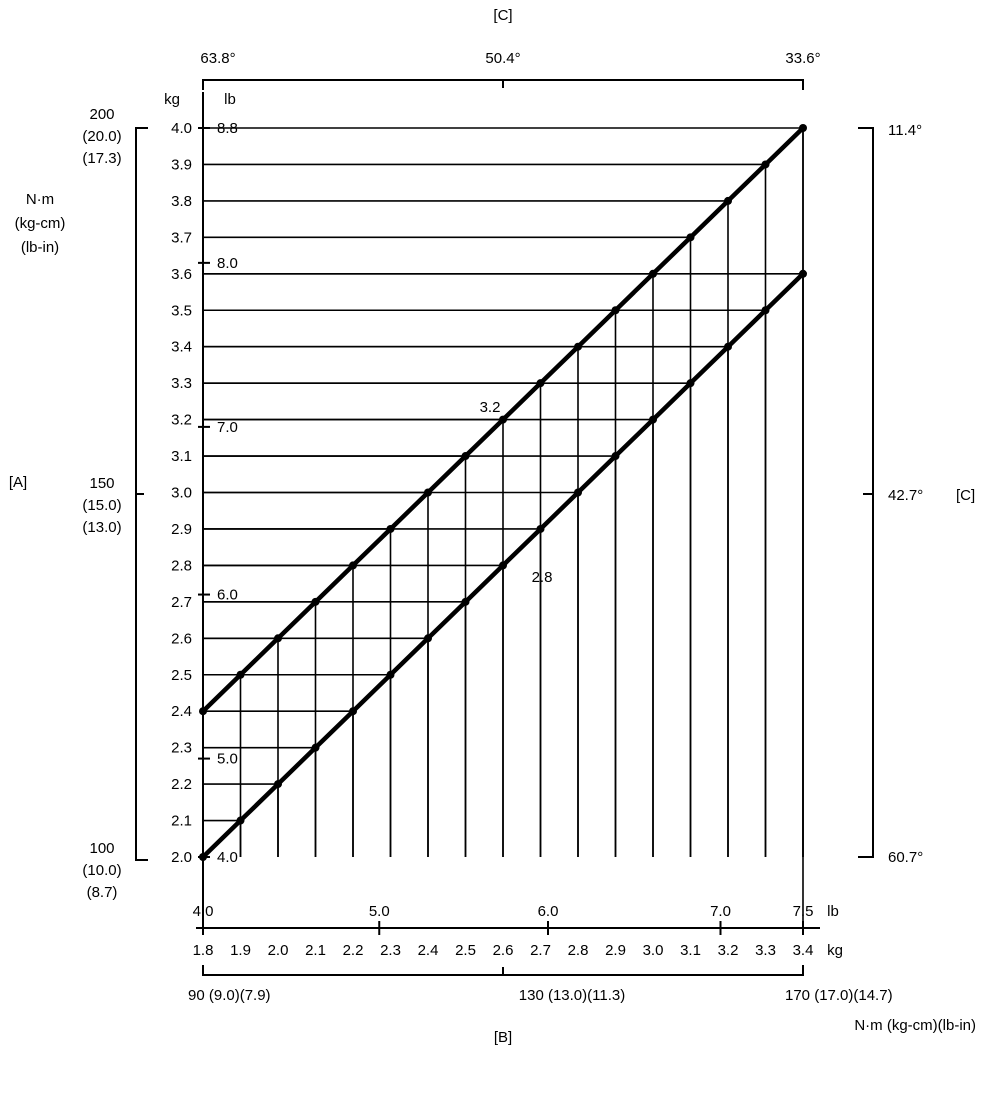  What do you see at coordinates (240, 950) in the screenshot?
I see `bottom-kg-tick-label: 1.9` at bounding box center [240, 950].